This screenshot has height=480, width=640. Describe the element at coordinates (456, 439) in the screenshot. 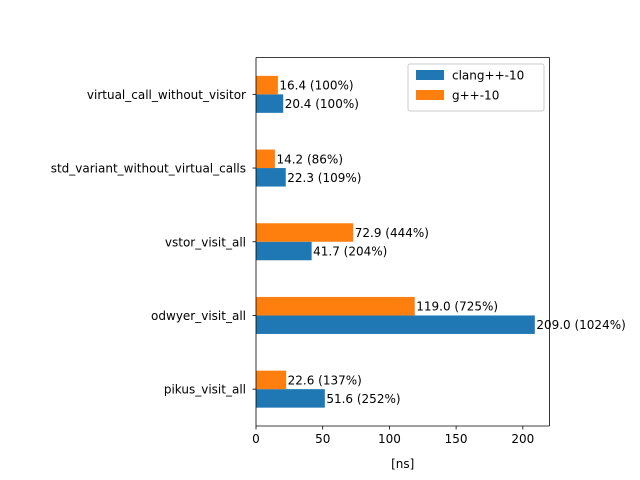

I see `x-tick-label-150: 150` at that location.